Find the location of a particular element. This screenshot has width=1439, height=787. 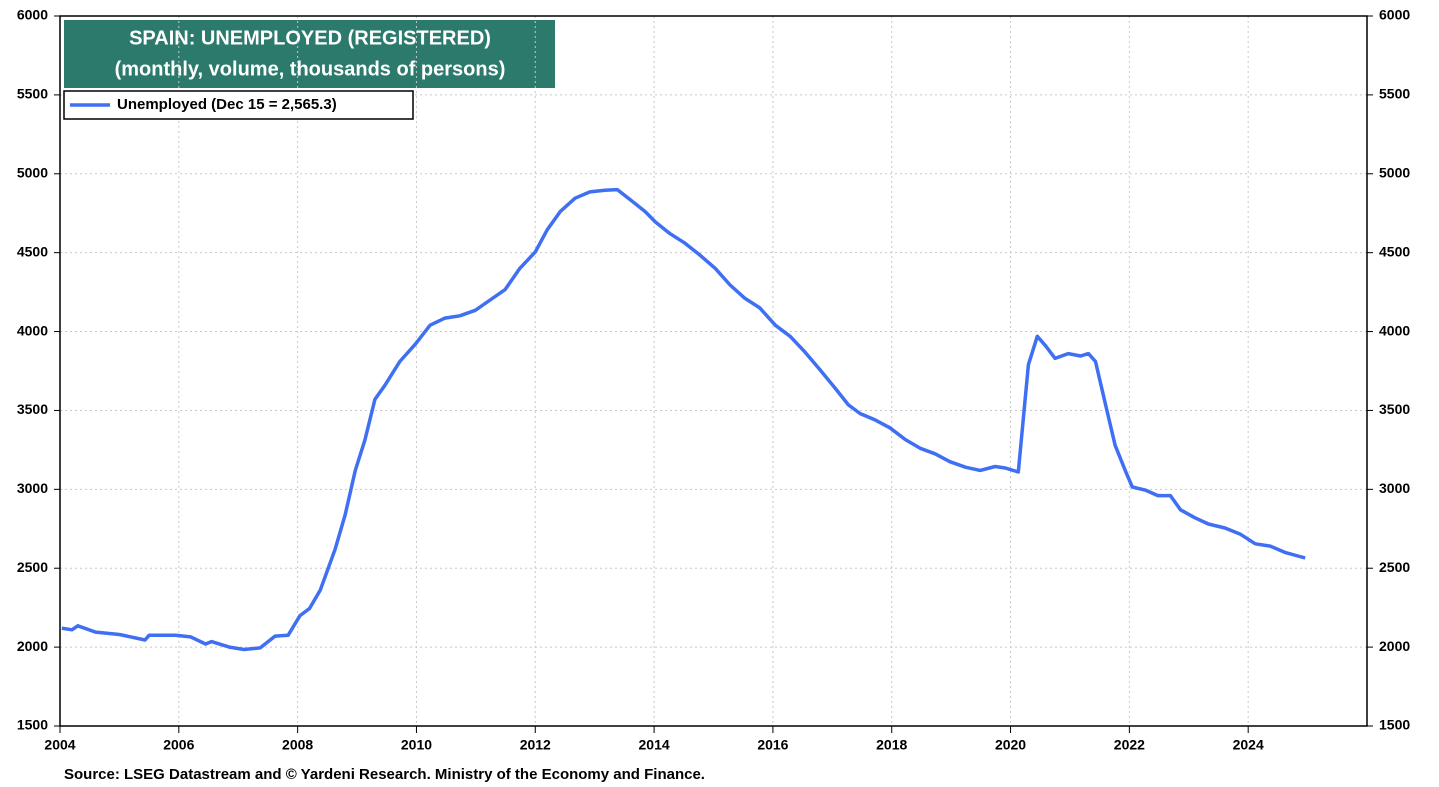

y-tick-label: 2000 is located at coordinates (32, 646).